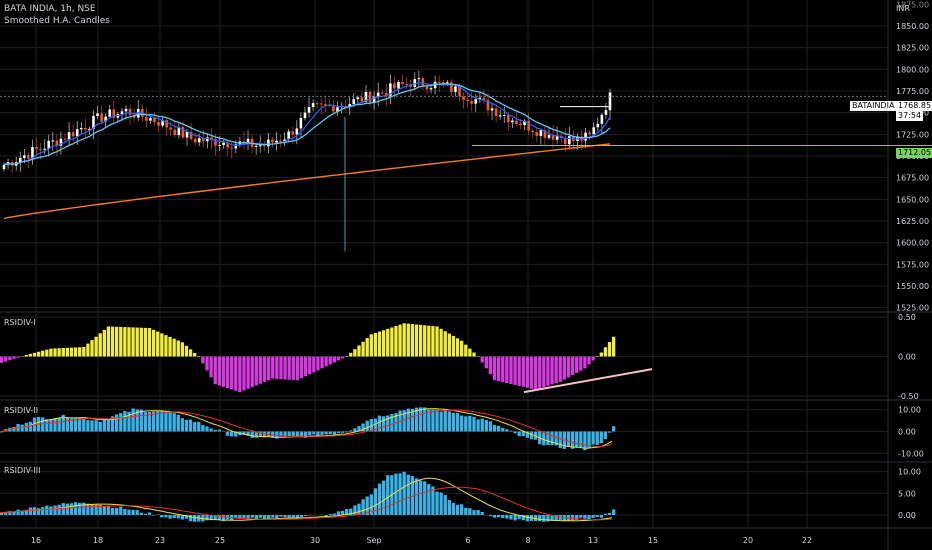 This screenshot has width=932, height=550. I want to click on trend-line, so click(588, 381).